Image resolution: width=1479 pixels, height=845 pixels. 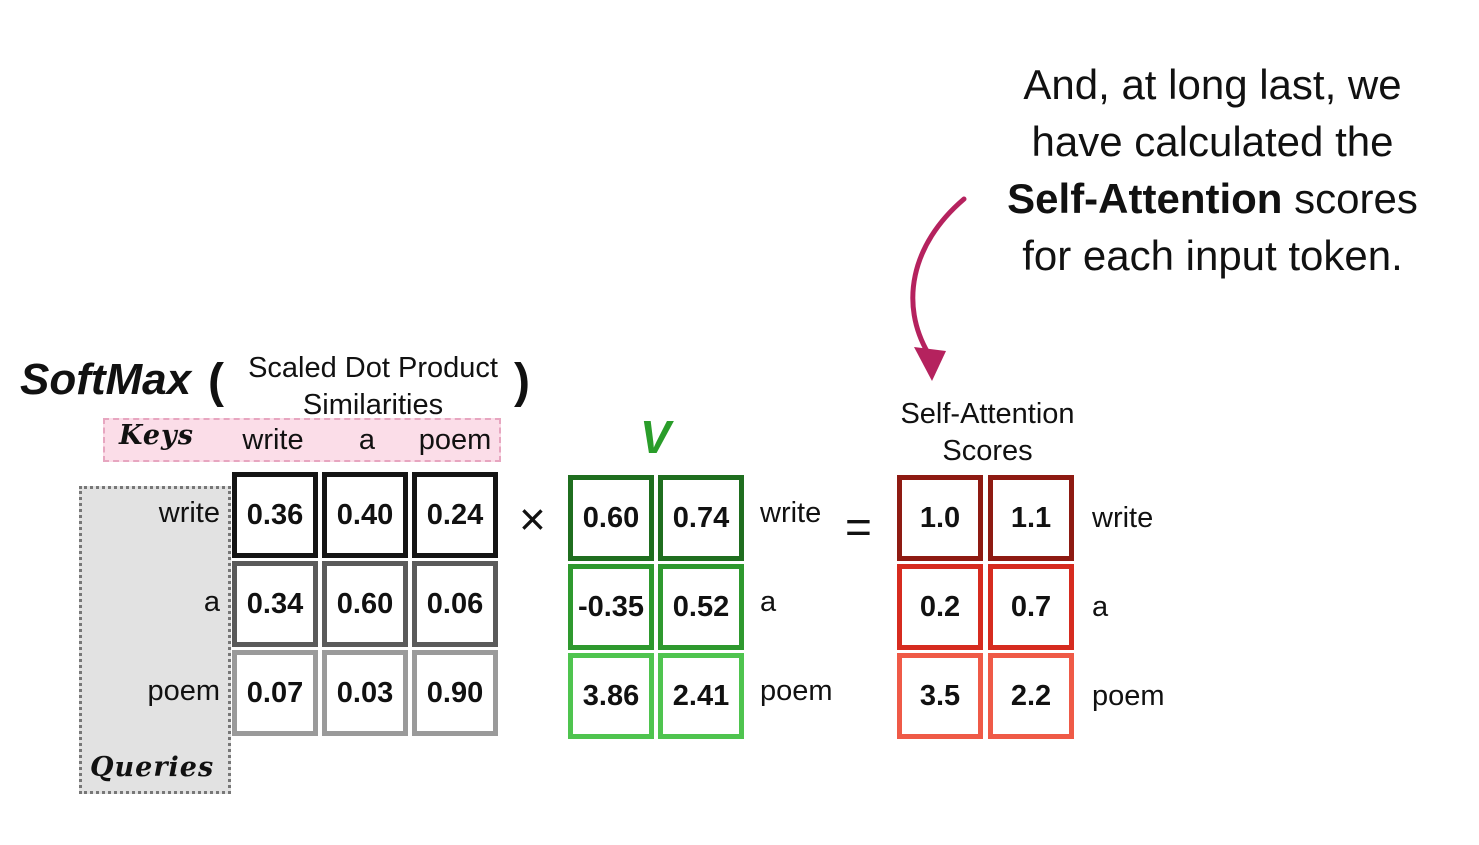 What do you see at coordinates (273, 440) in the screenshot?
I see `key-token: write` at bounding box center [273, 440].